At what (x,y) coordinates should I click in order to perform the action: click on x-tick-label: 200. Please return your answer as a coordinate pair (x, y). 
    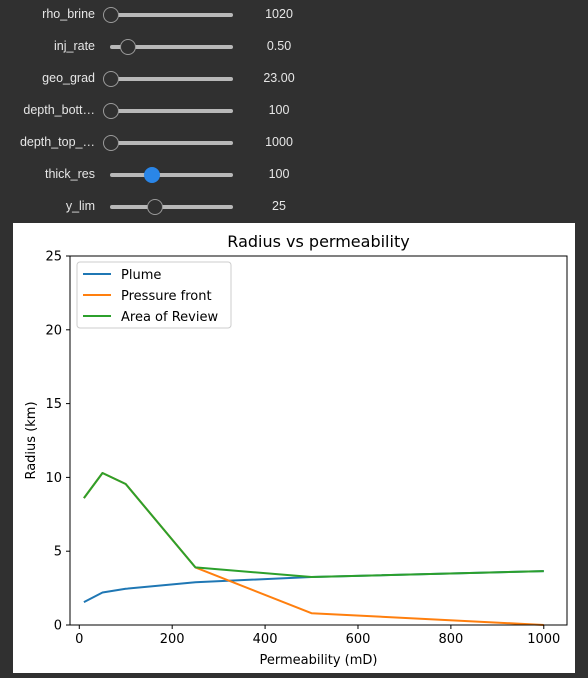
    Looking at the image, I should click on (172, 639).